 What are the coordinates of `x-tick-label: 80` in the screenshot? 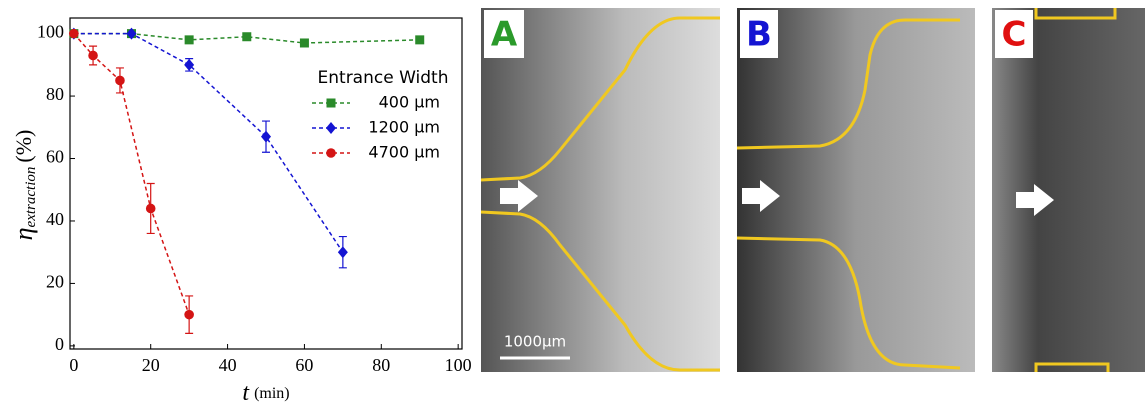 It's located at (381, 365).